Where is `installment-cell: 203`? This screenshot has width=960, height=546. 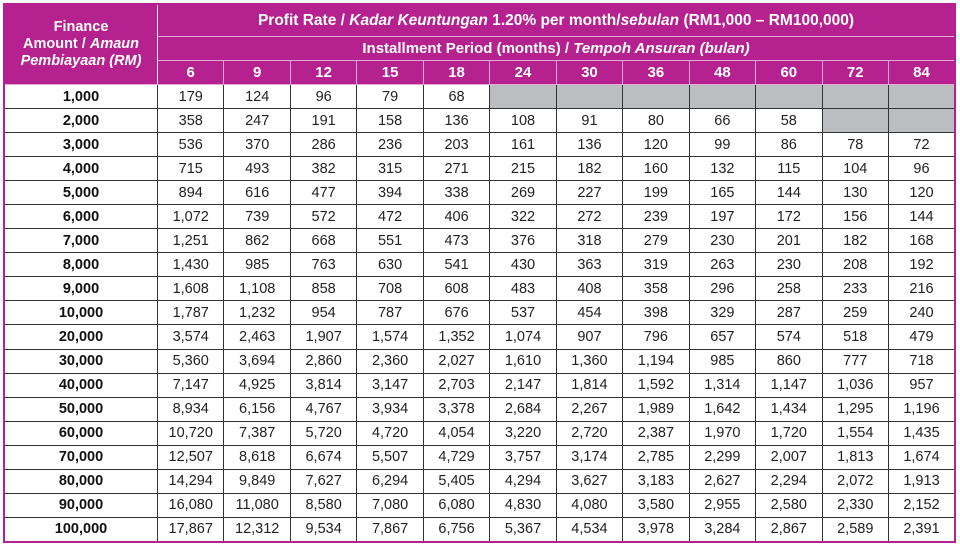
installment-cell: 203 is located at coordinates (456, 145).